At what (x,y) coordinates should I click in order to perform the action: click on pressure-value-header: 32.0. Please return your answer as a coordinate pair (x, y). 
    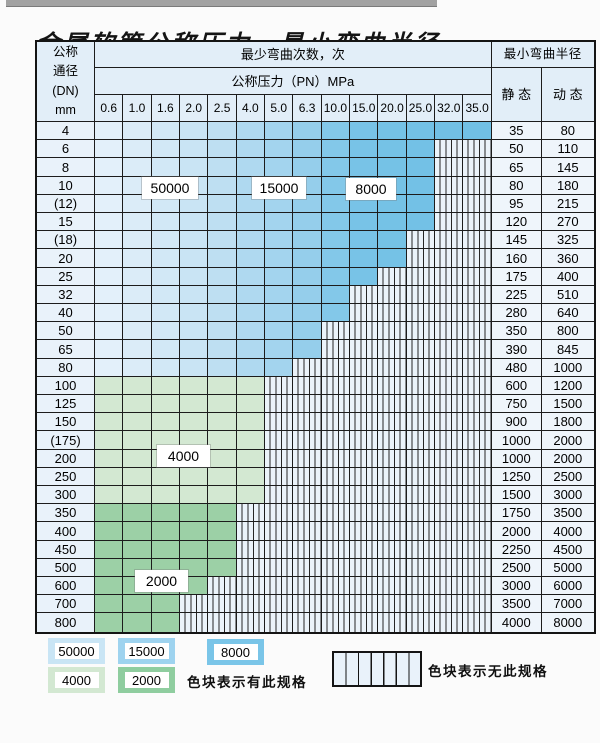
    Looking at the image, I should click on (449, 108).